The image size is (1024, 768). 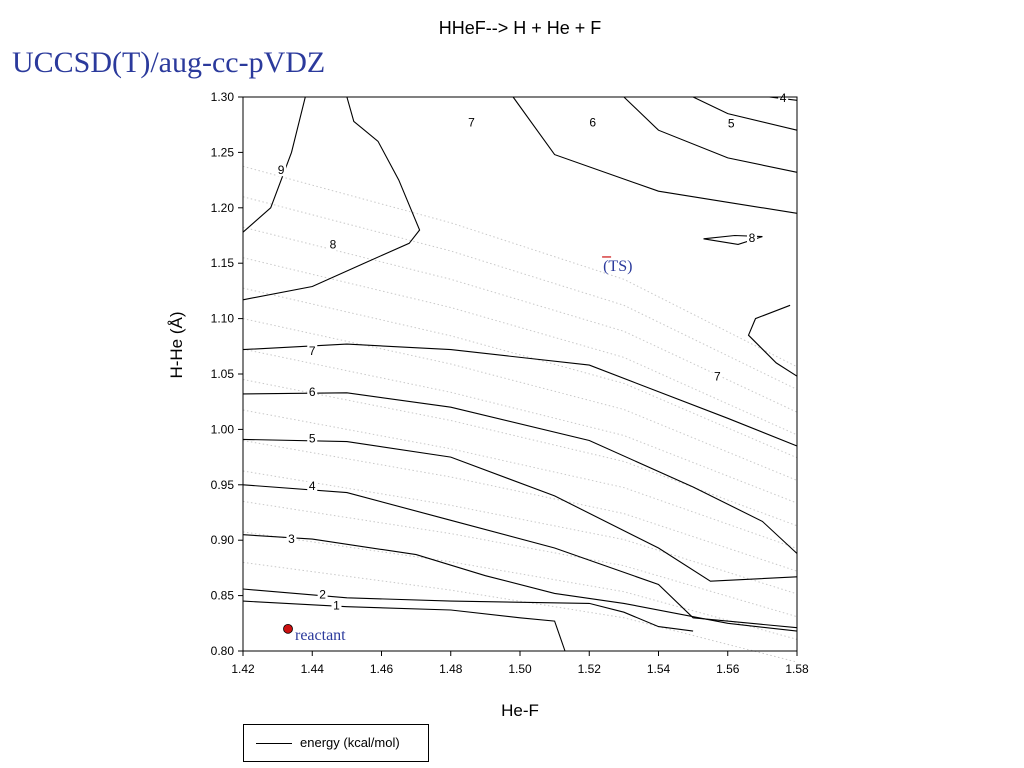 I want to click on y-tick-label: 1.00, so click(x=223, y=429).